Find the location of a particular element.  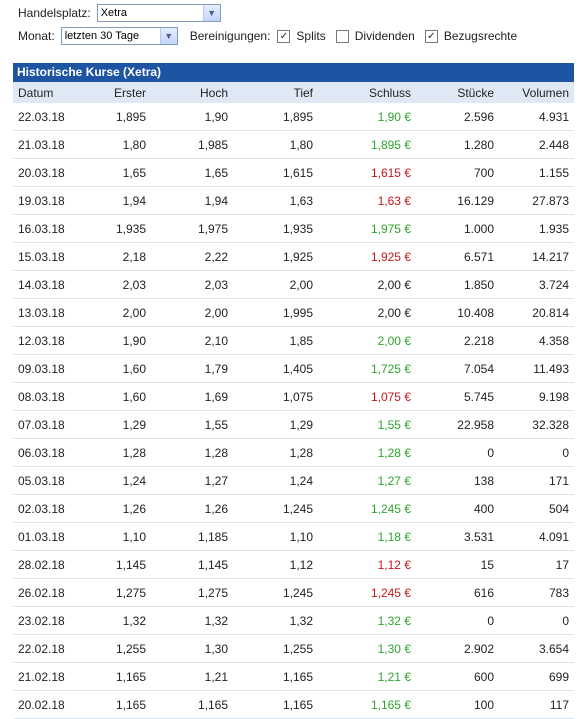

volume-cell: 783 is located at coordinates (536, 592).